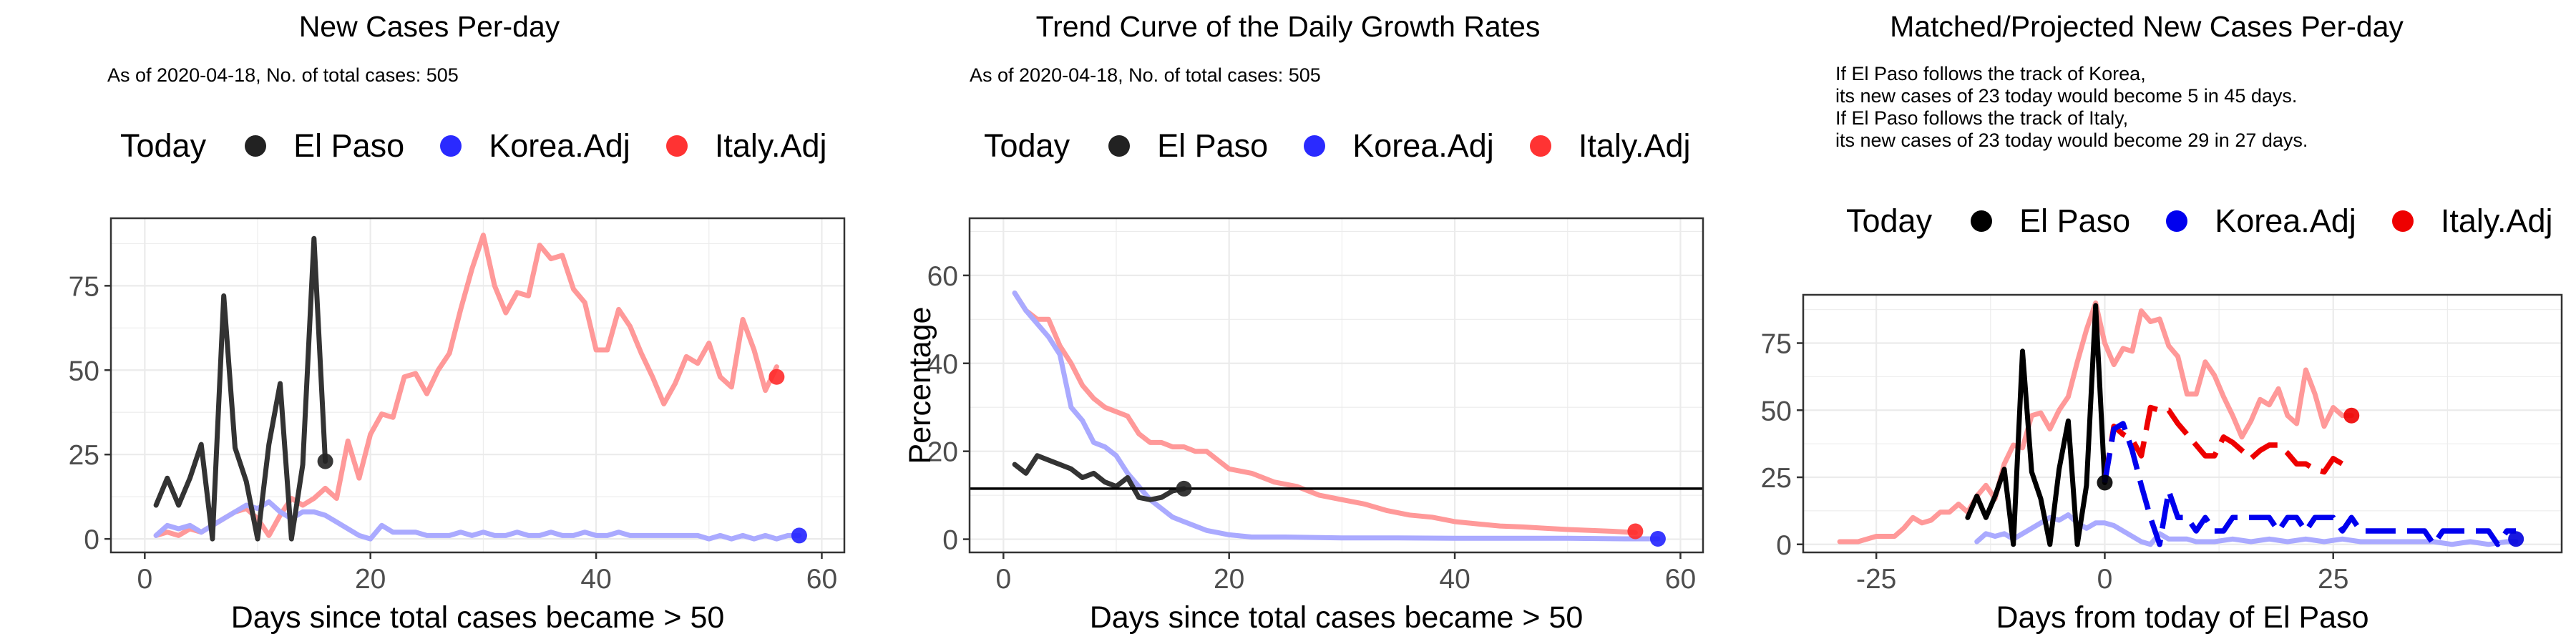  Describe the element at coordinates (2333, 579) in the screenshot. I see `x-tick-label: 25` at that location.